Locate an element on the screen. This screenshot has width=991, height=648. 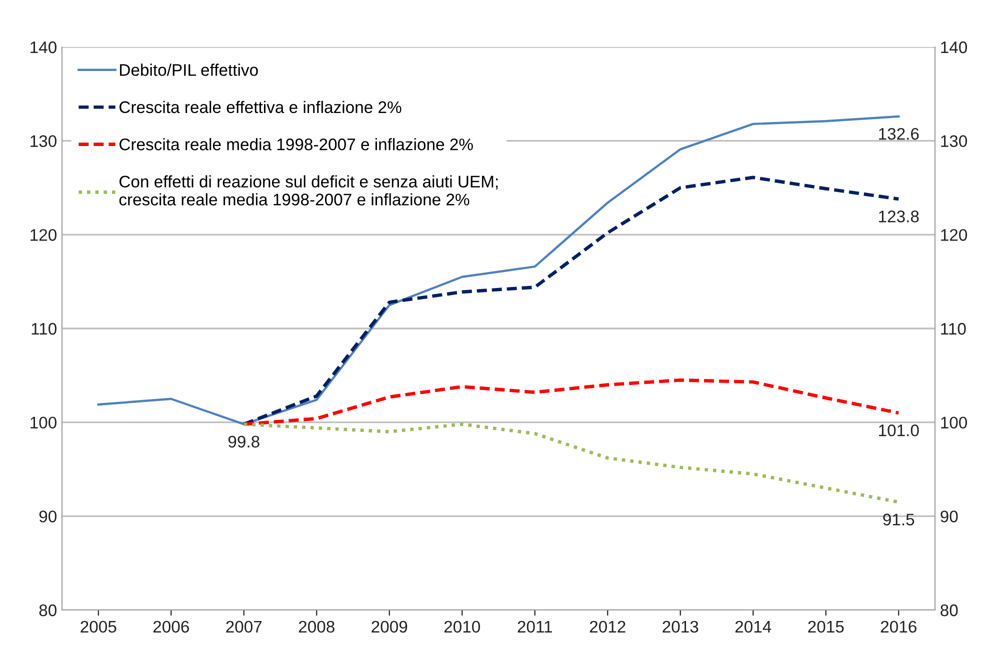
x-tick-label: 2011 is located at coordinates (535, 626).